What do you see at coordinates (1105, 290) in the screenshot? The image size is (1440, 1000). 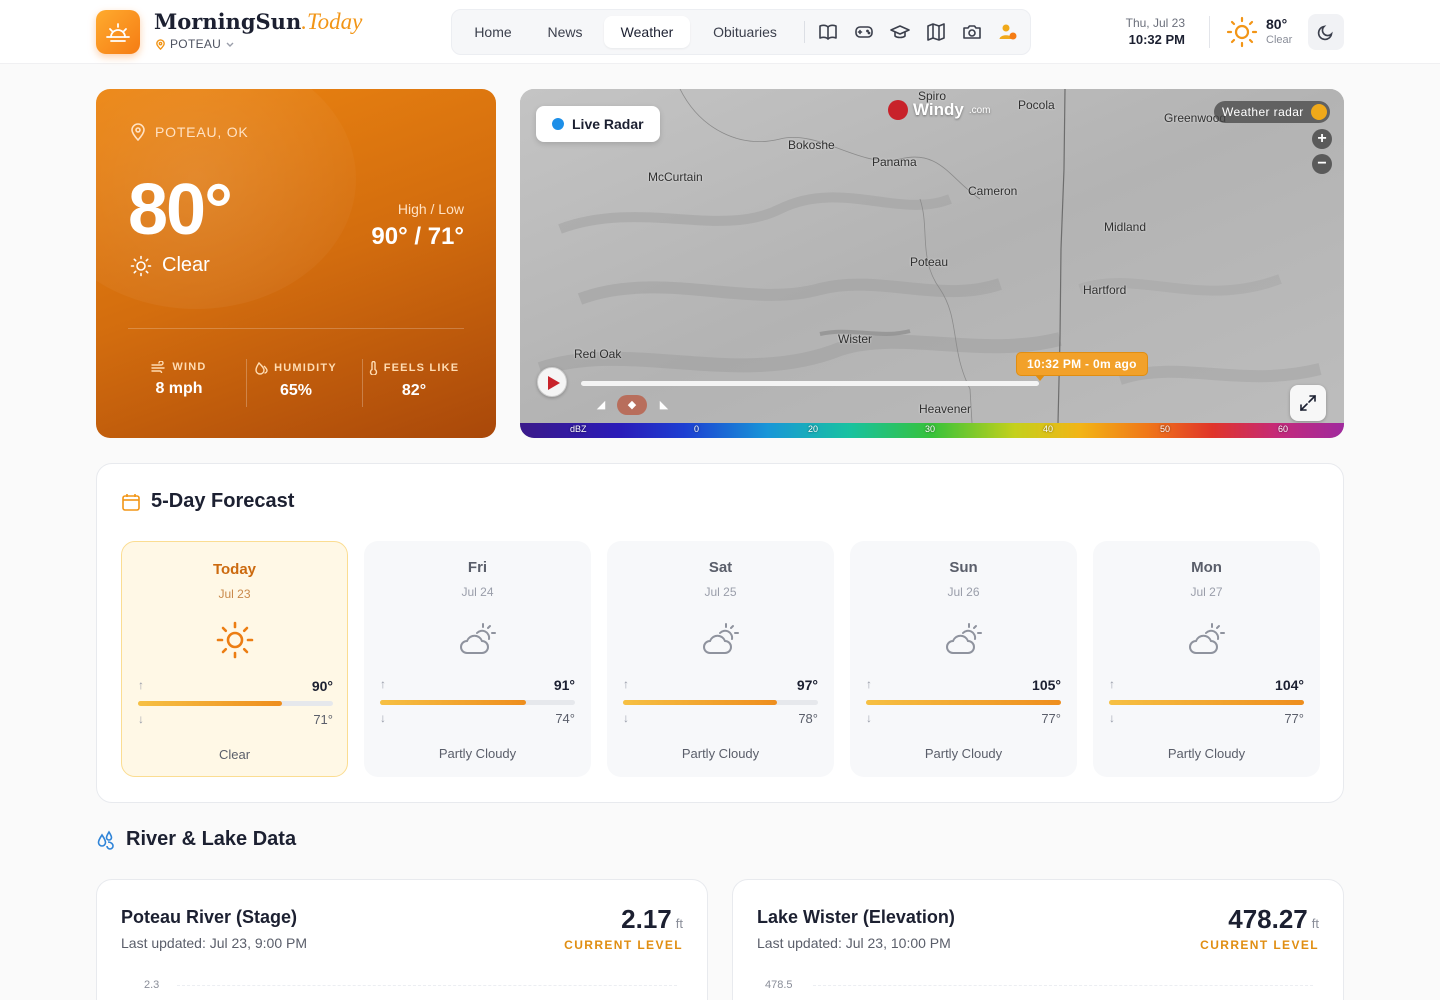 I see `map-town: Hartford` at bounding box center [1105, 290].